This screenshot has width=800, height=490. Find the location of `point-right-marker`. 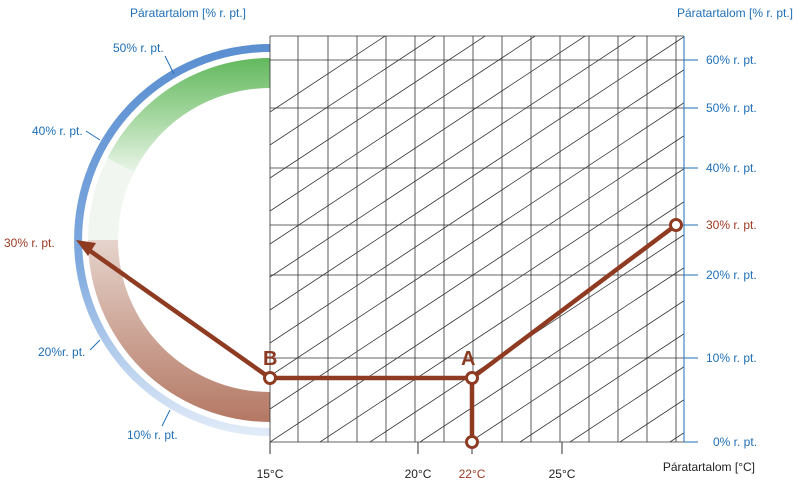

point-right-marker is located at coordinates (676, 225).